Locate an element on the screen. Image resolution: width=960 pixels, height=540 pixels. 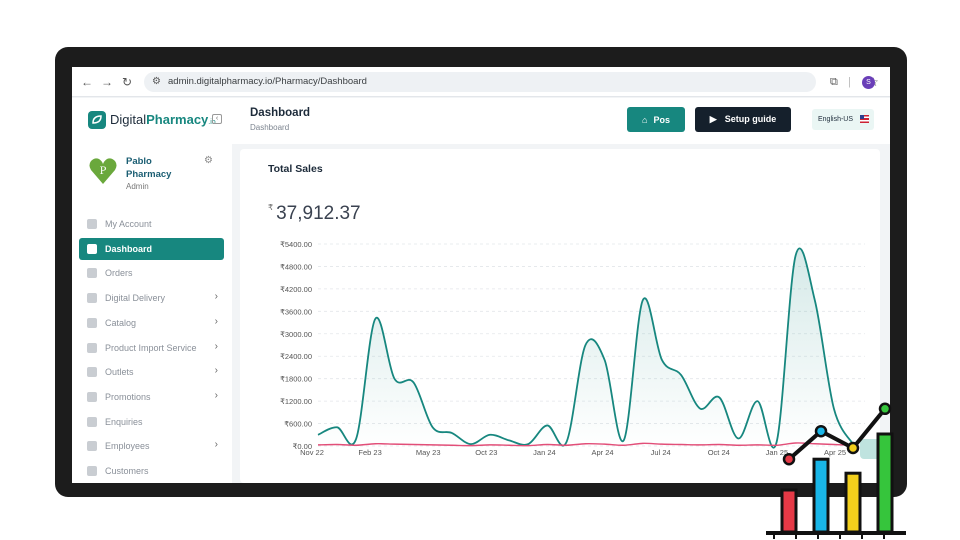
x-tick-label: May 23 is located at coordinates (428, 452).